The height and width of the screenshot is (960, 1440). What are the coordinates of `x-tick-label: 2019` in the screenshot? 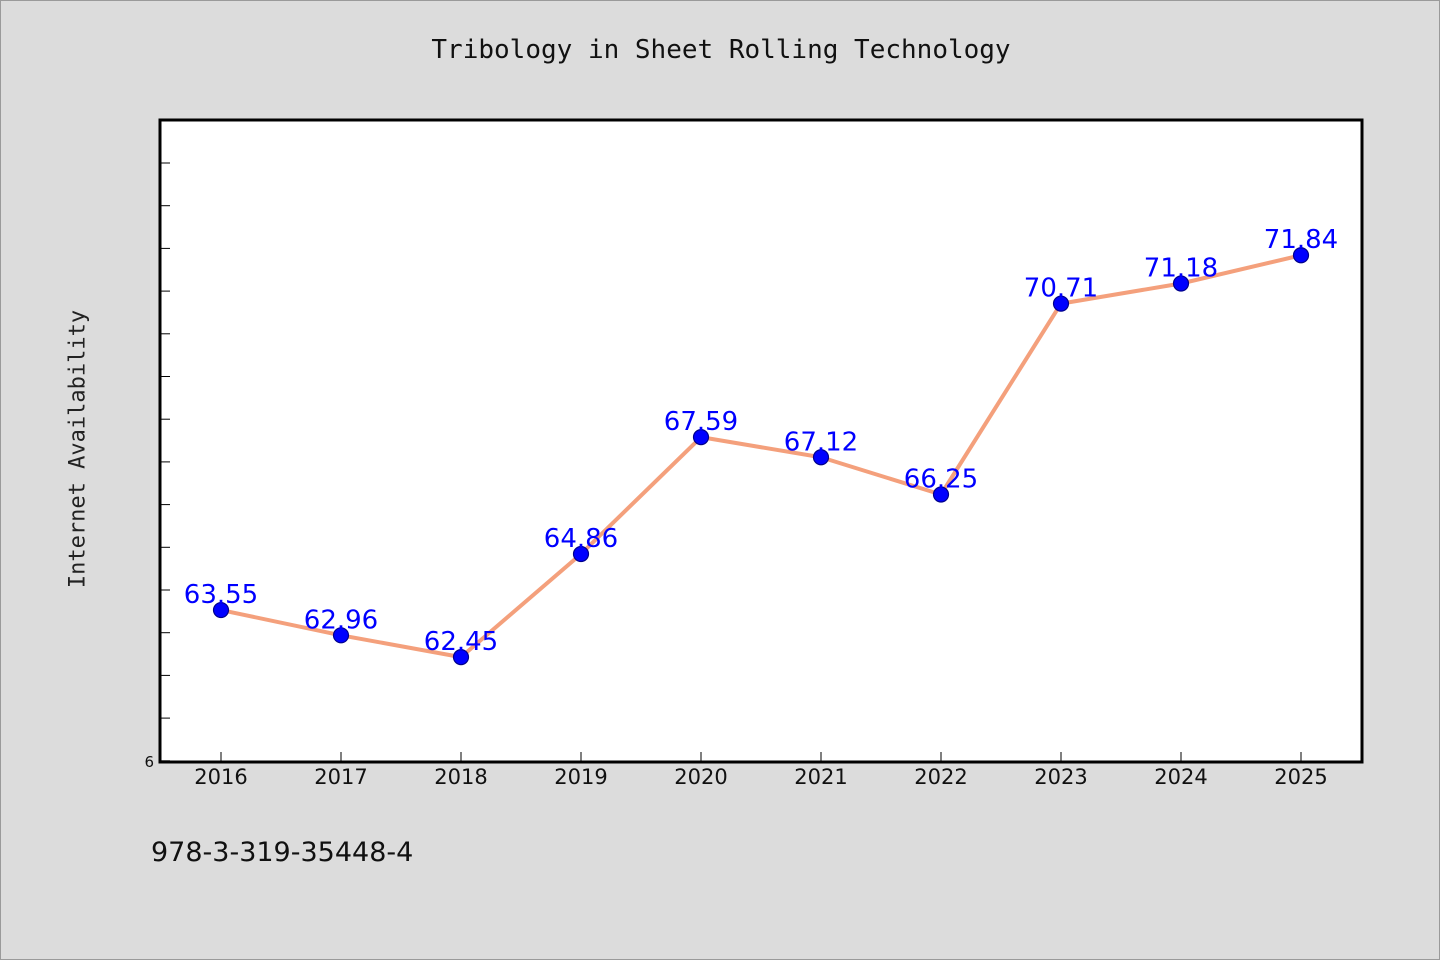 It's located at (580, 777).